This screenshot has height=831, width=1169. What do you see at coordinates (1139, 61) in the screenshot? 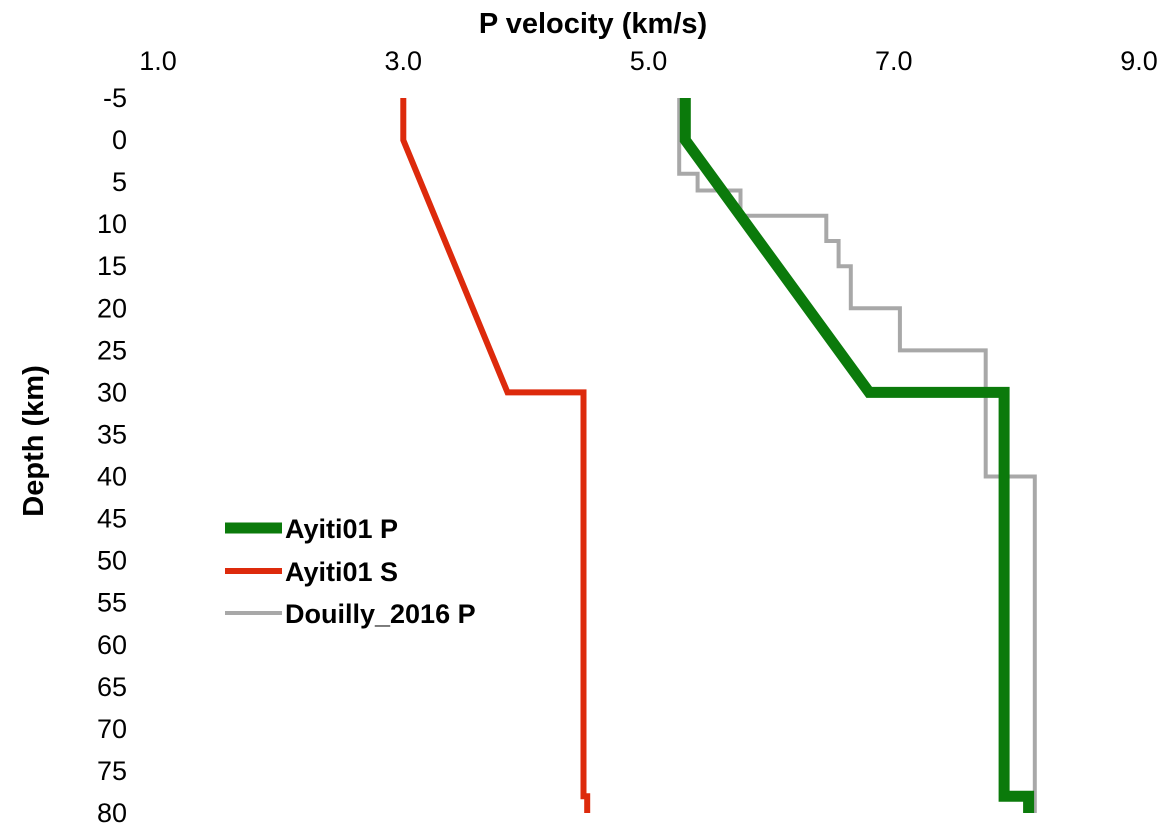
I see `x-tick-label: 9.0` at bounding box center [1139, 61].